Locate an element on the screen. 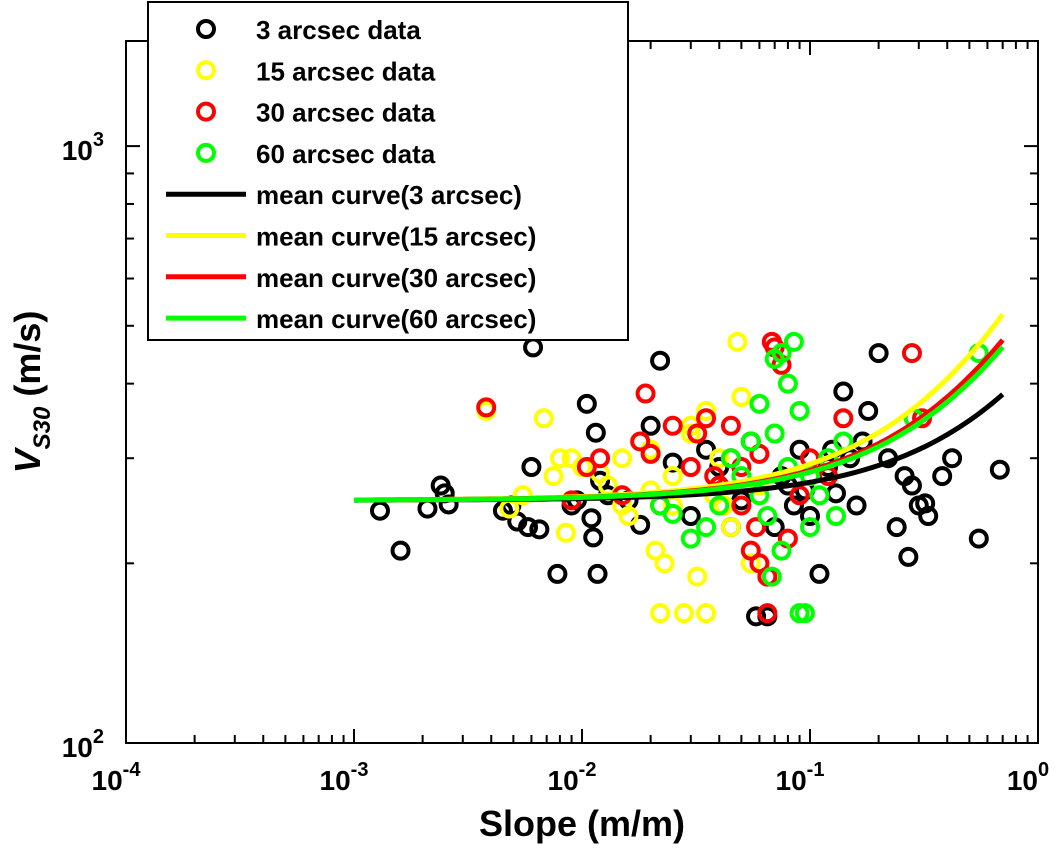 Image resolution: width=1064 pixels, height=851 pixels. legend-label: 15 arcsec data is located at coordinates (346, 71).